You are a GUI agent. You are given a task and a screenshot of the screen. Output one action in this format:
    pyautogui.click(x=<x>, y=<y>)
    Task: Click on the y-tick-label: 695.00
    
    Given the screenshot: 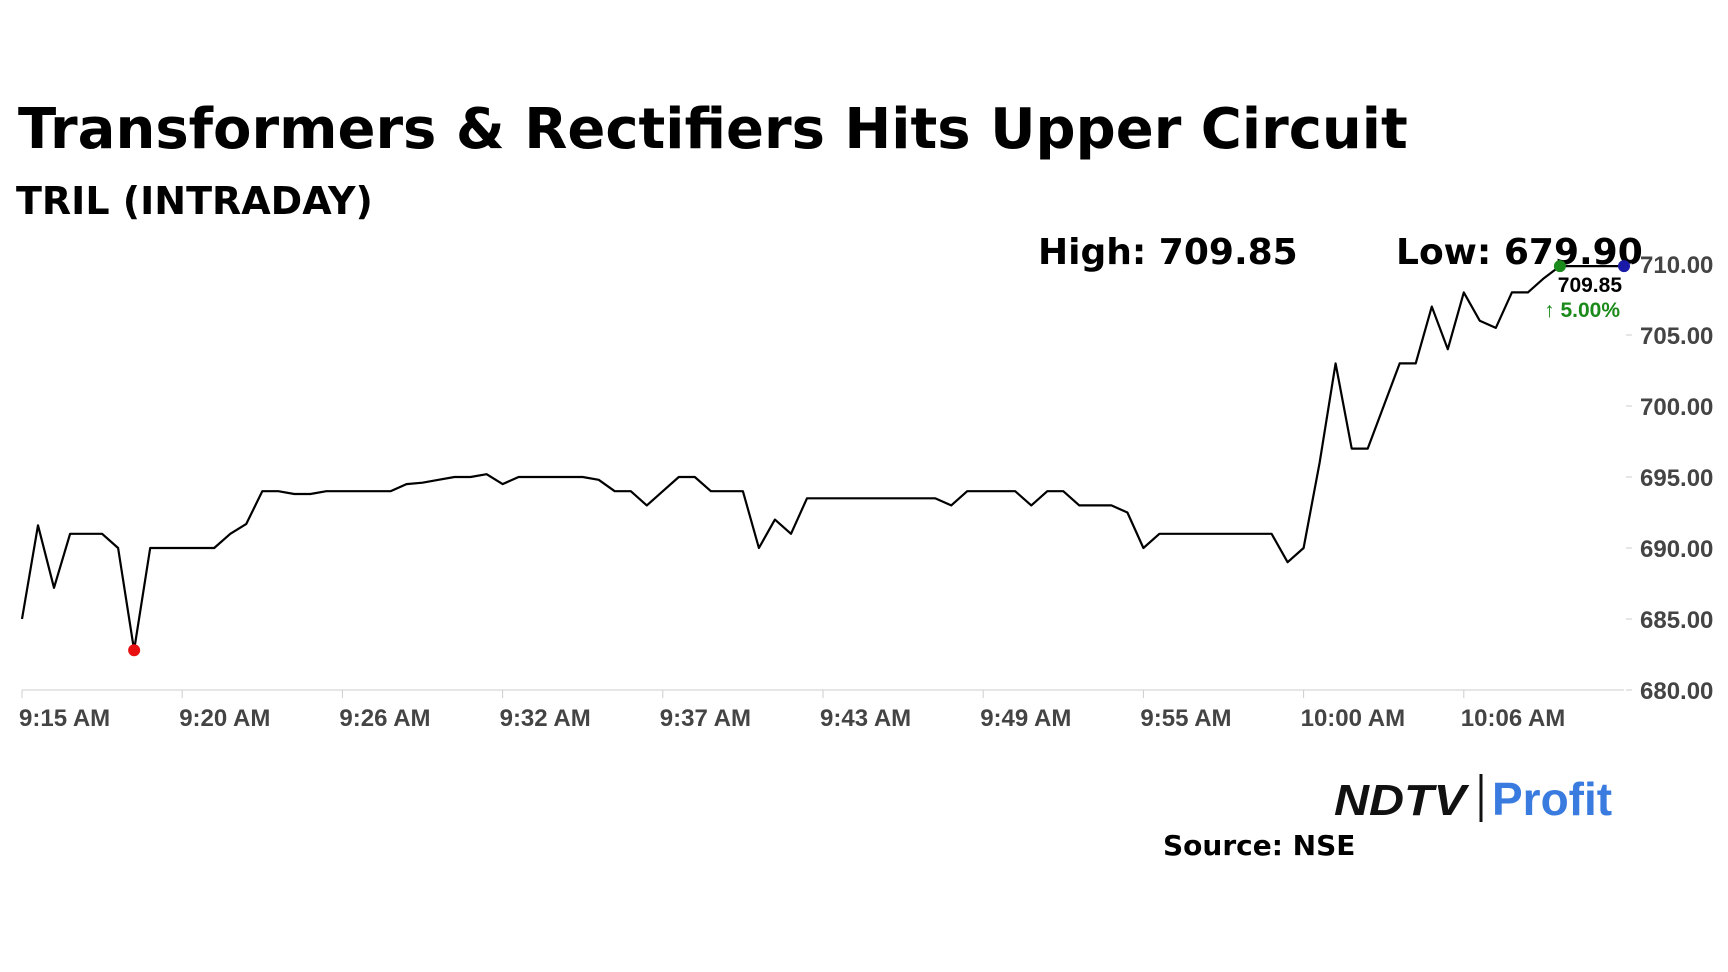 What is the action you would take?
    pyautogui.click(x=1676, y=478)
    